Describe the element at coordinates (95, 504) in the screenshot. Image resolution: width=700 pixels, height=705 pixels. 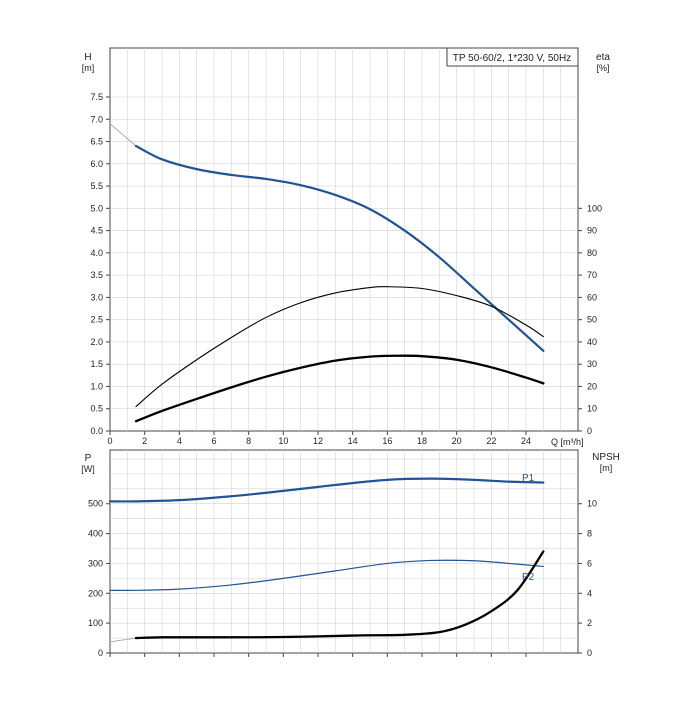
I see `power-tick-label: 500` at that location.